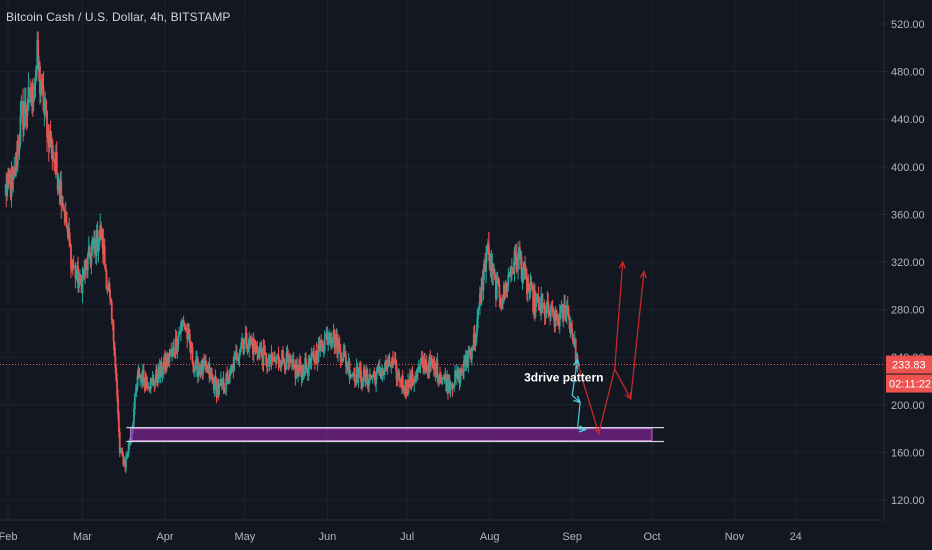 Image resolution: width=932 pixels, height=550 pixels. I want to click on y-tick-label: 400.00, so click(908, 168).